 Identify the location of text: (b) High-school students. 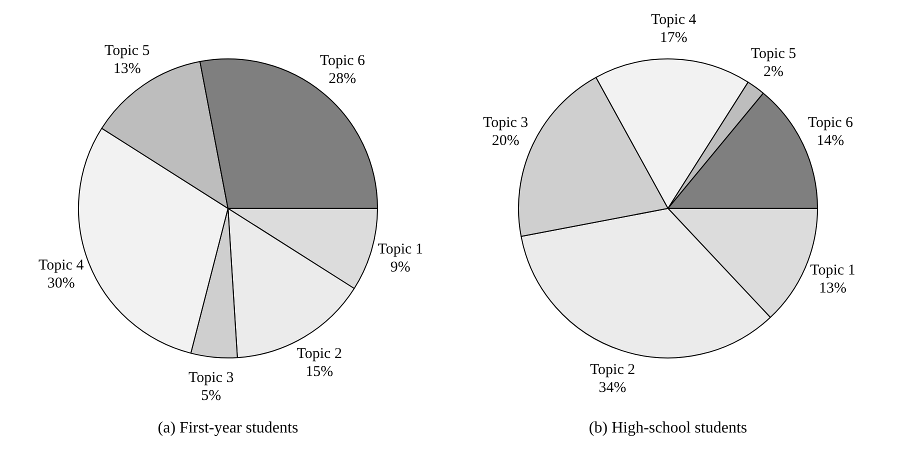
(668, 428).